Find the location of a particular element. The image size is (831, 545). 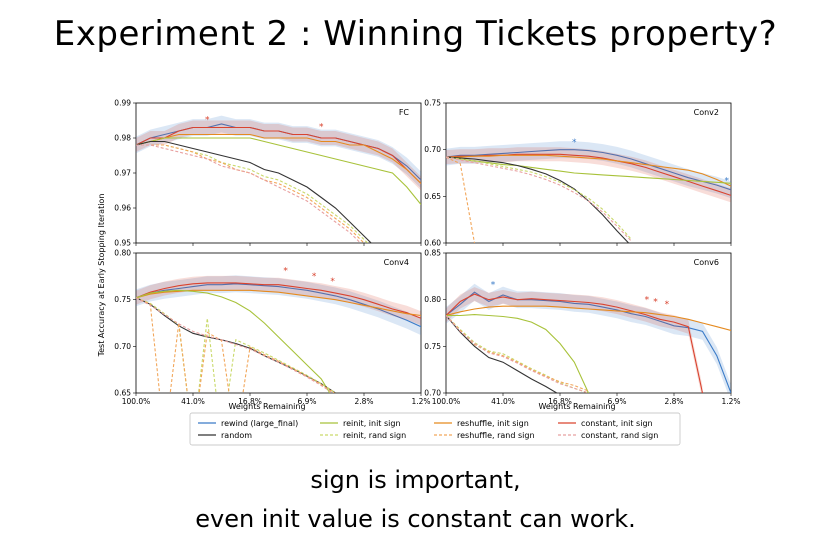

panel-title: Conv2 is located at coordinates (706, 112).